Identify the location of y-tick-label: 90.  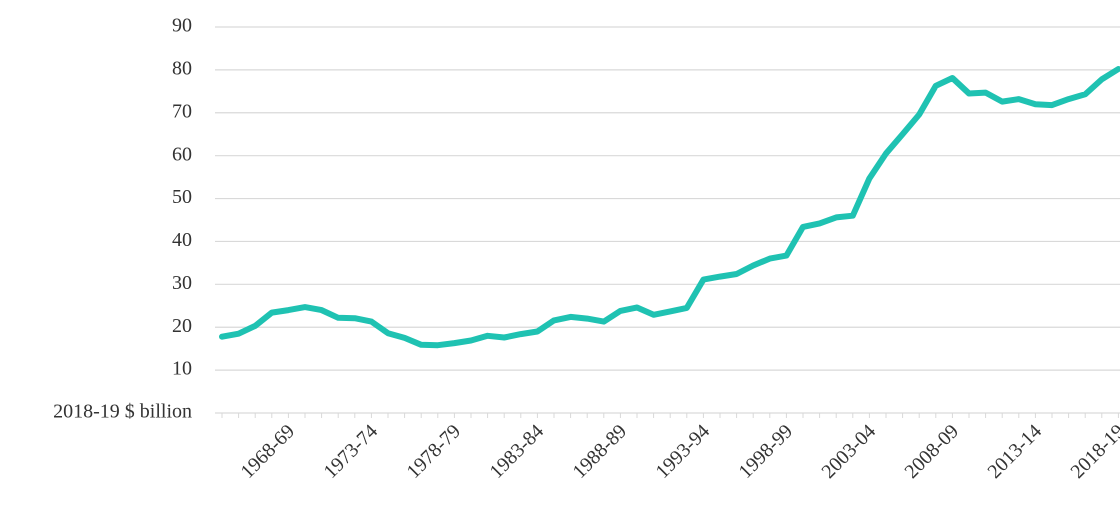
(182, 26).